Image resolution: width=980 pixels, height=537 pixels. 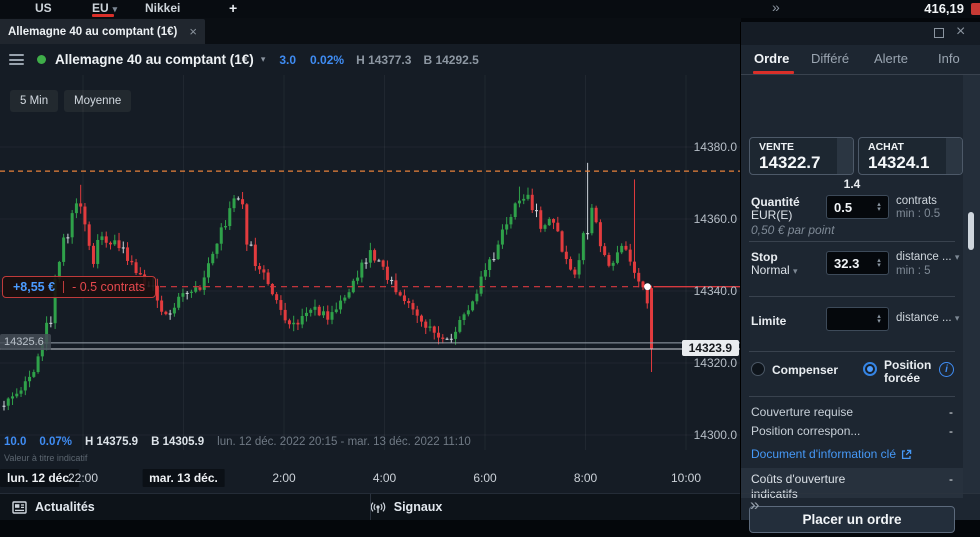 I want to click on margin-required-row: Couverture requise -, so click(x=852, y=412).